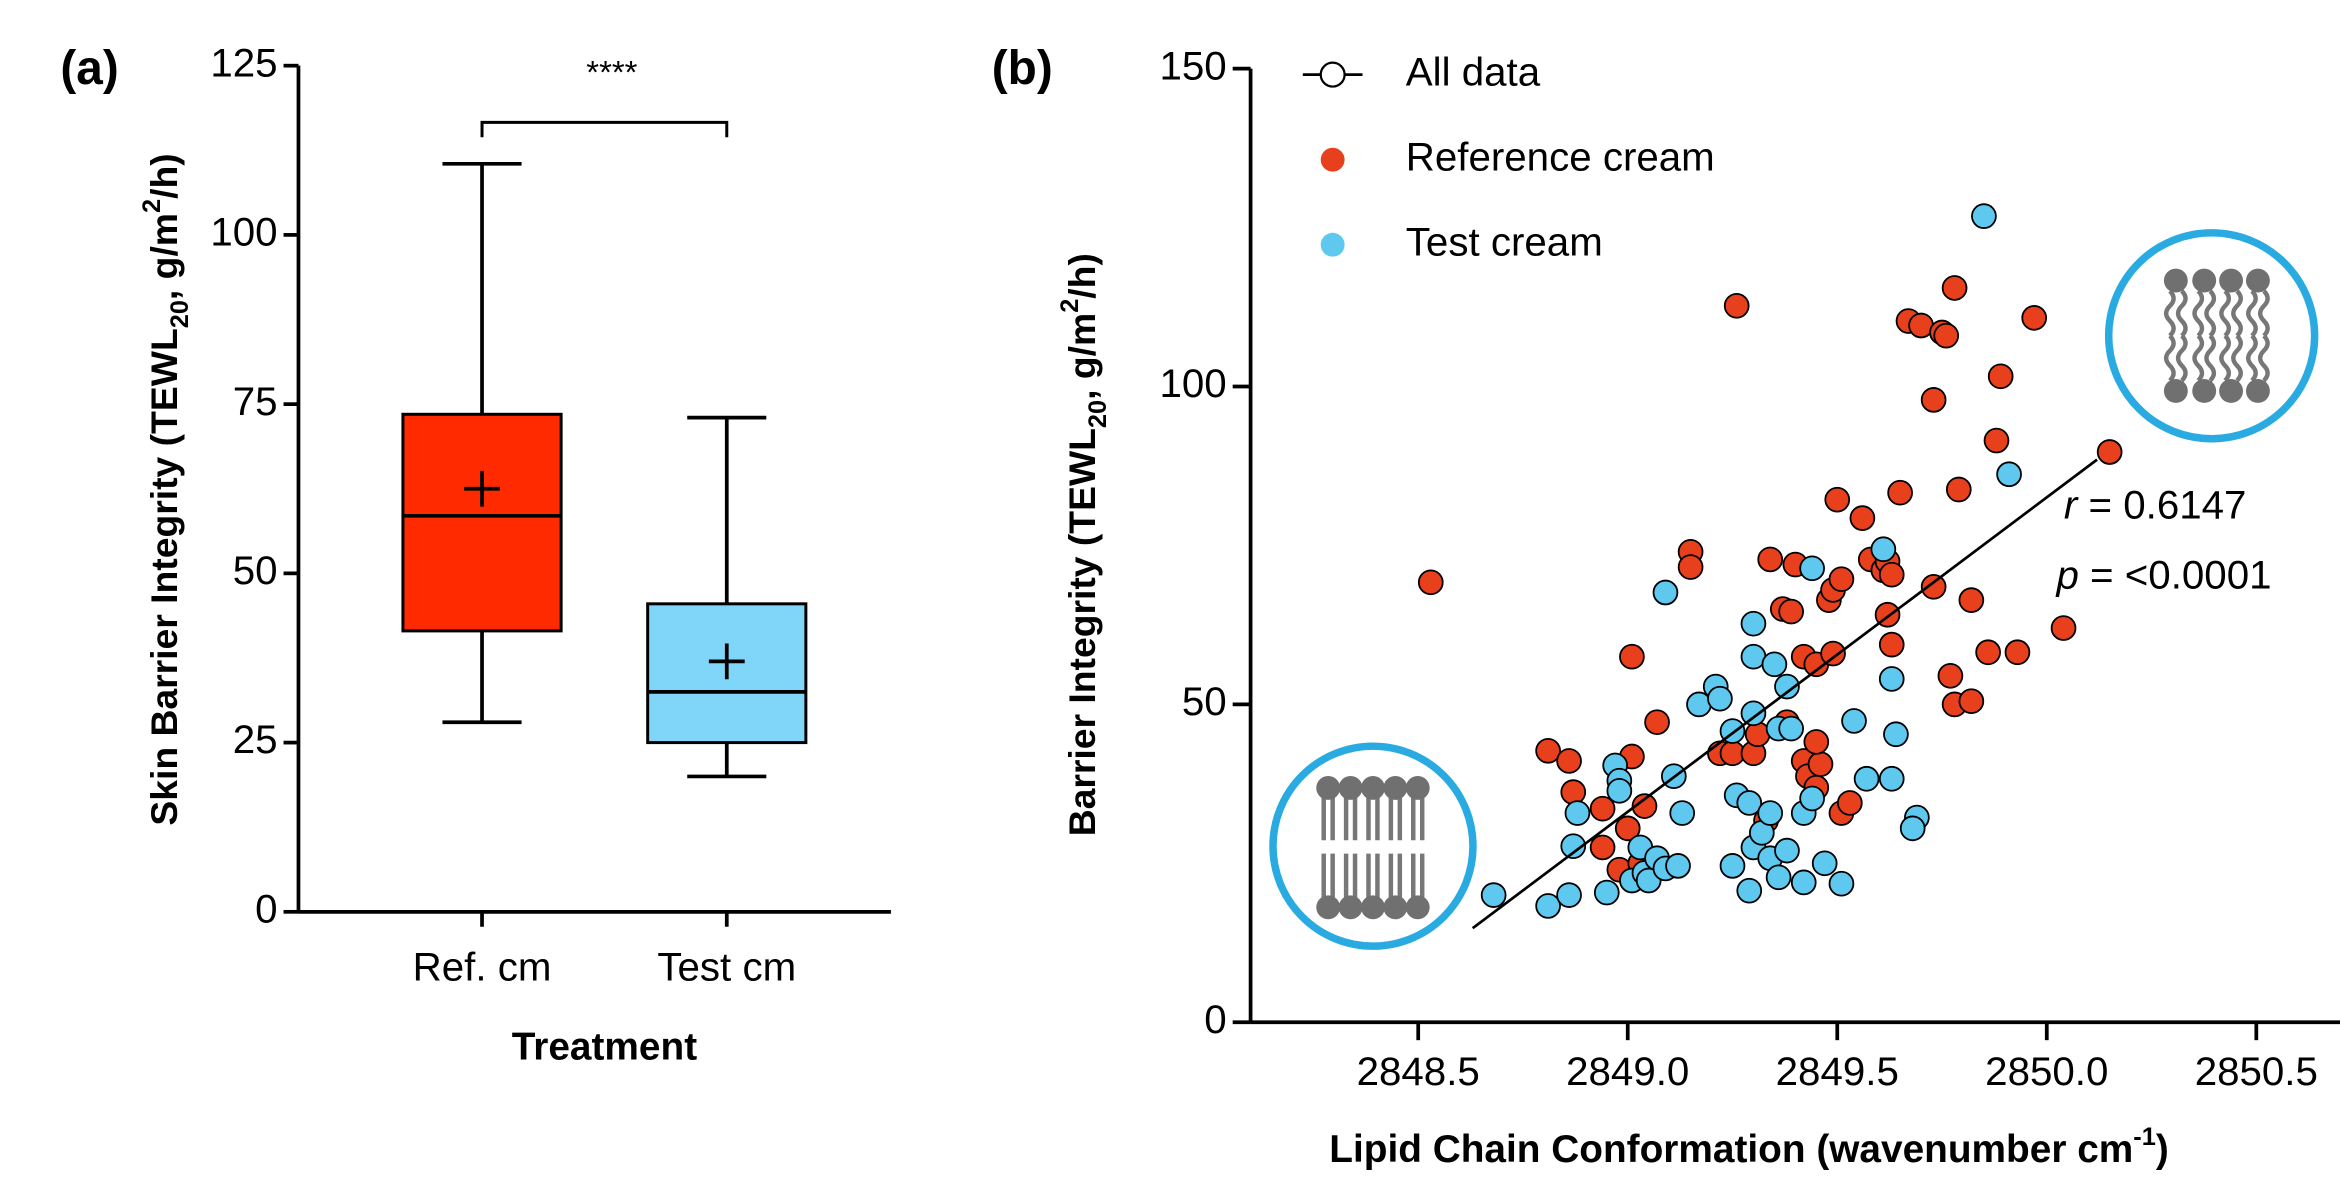 This screenshot has height=1190, width=2340. What do you see at coordinates (1627, 1071) in the screenshot?
I see `x-tick-label: 2849.0` at bounding box center [1627, 1071].